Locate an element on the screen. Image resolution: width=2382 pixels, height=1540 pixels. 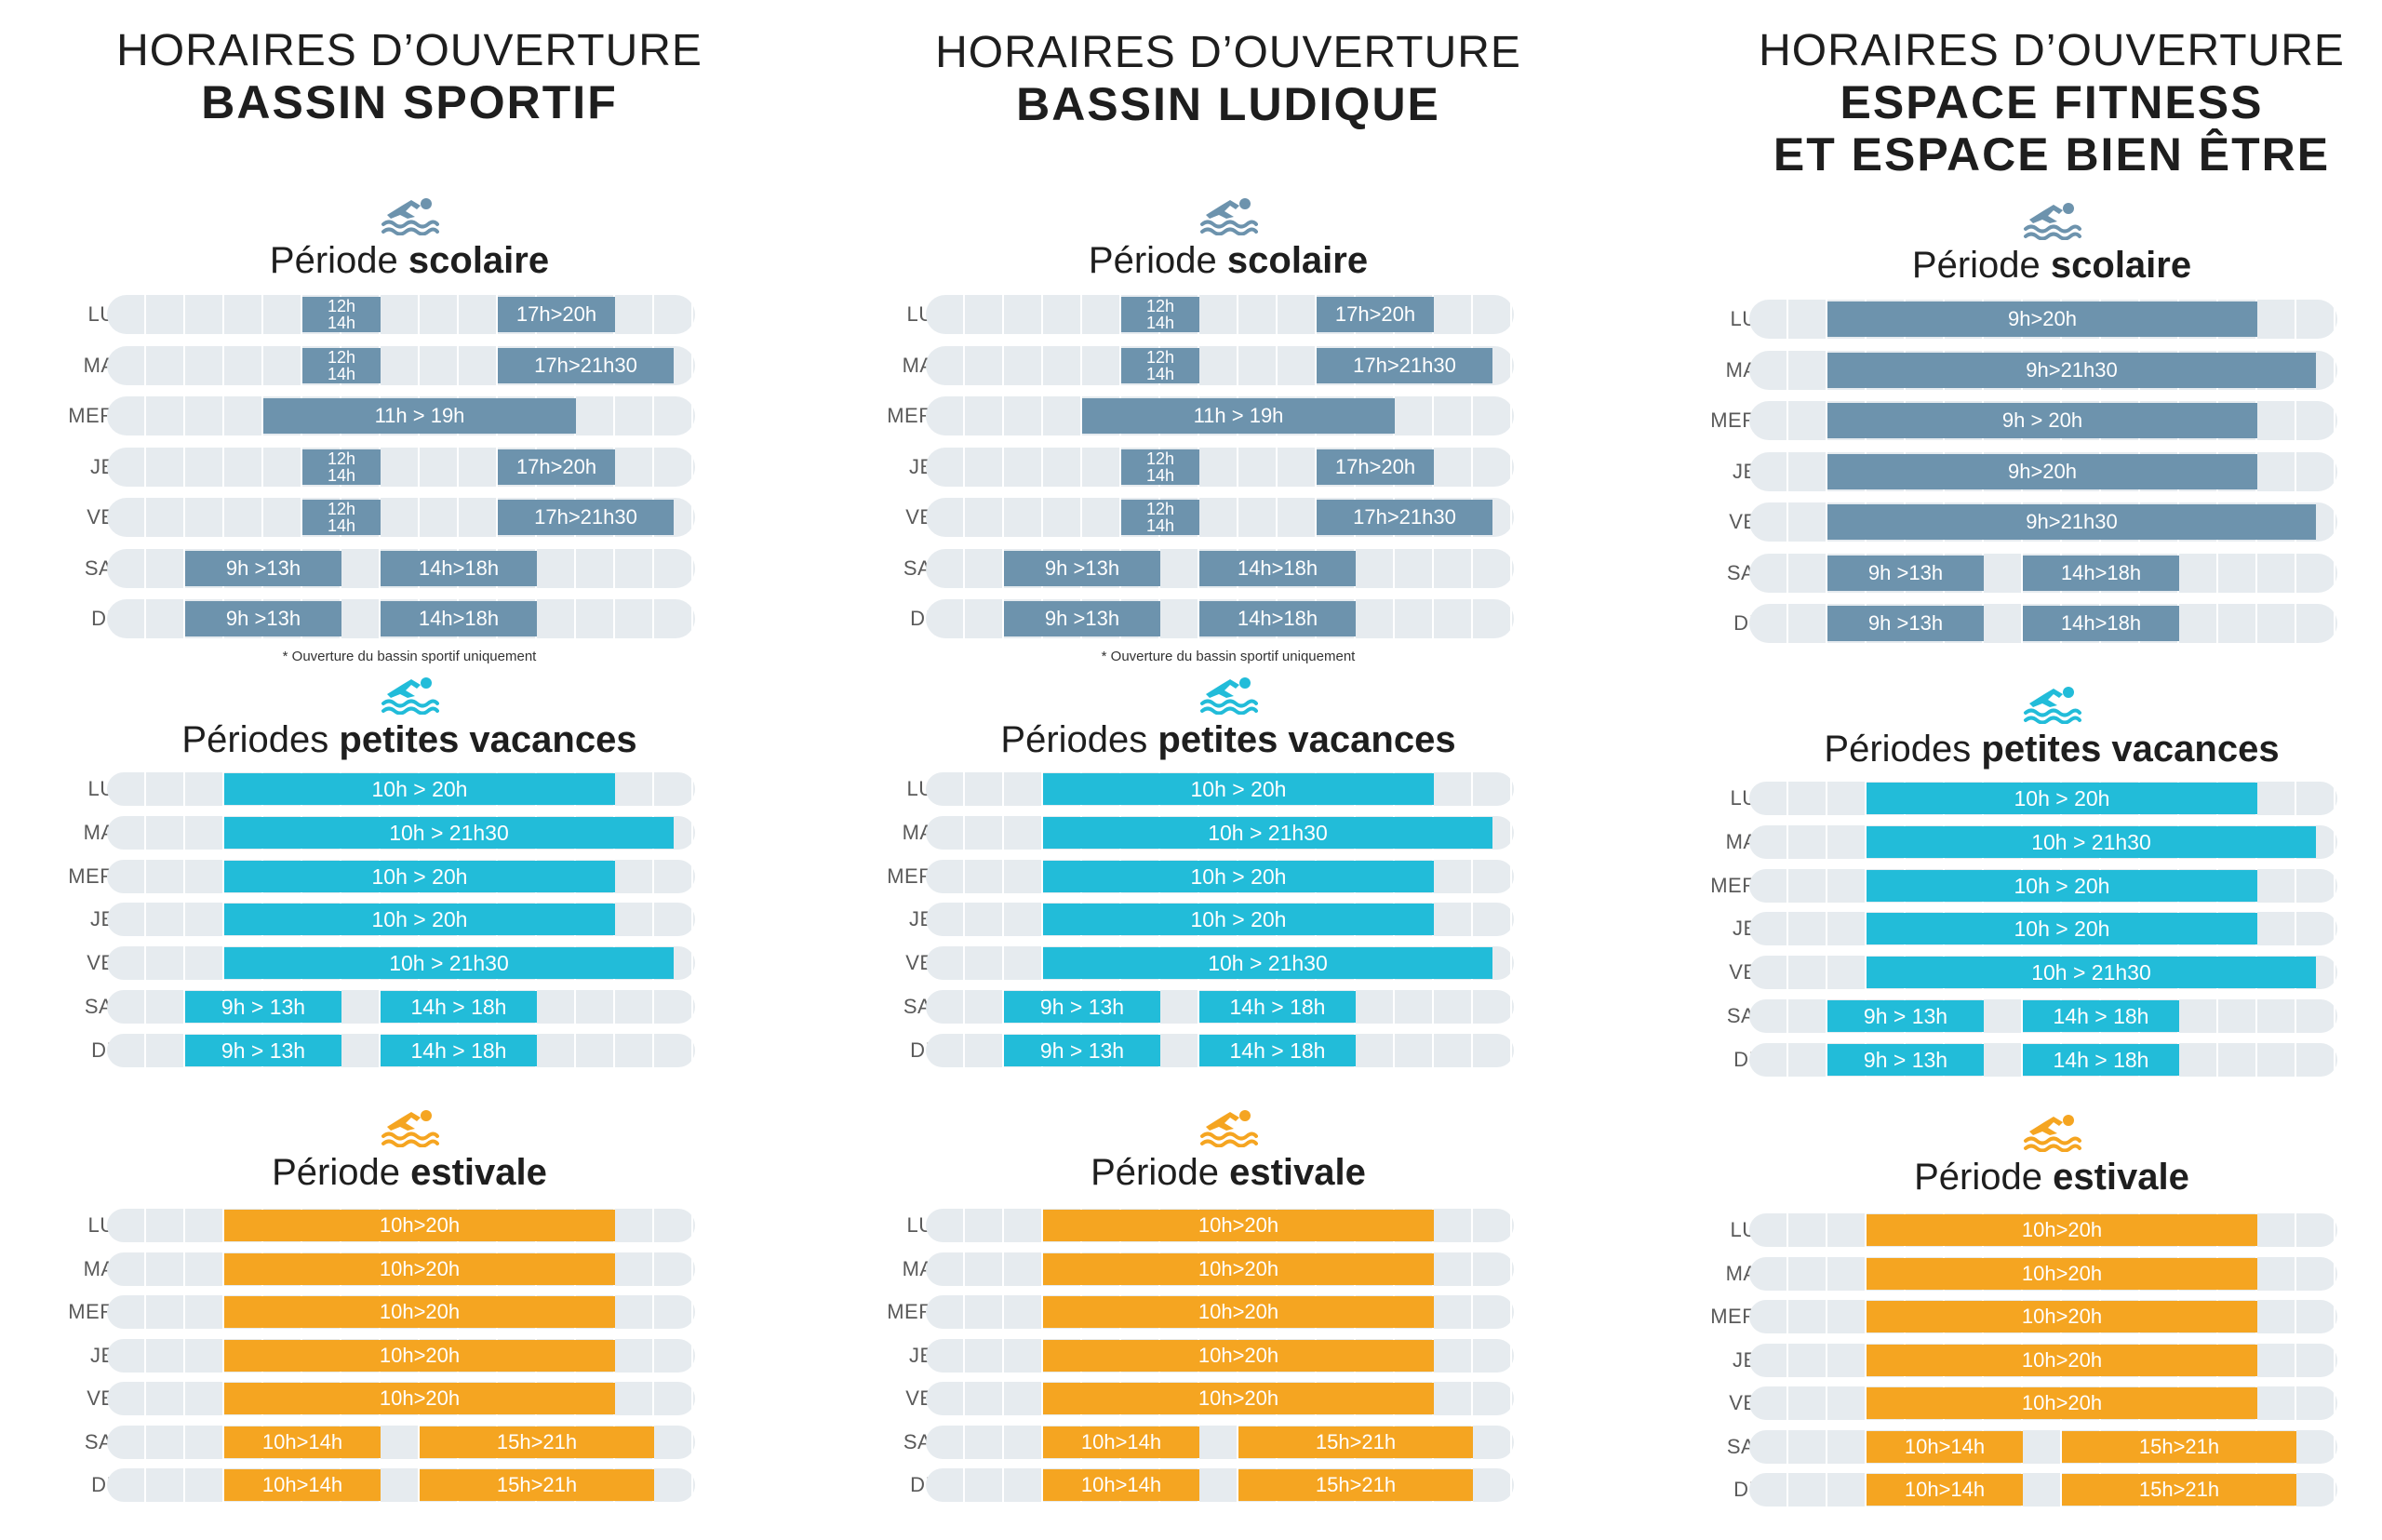
period-title: Périodes petites vacances is located at coordinates (2026, 749).